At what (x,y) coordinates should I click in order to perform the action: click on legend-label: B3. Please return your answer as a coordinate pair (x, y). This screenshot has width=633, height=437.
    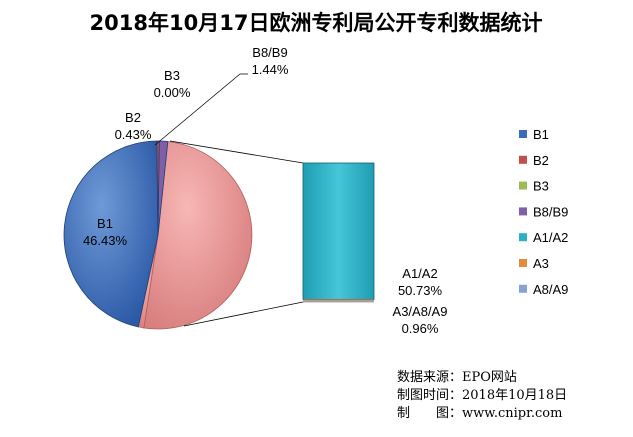
    Looking at the image, I should click on (541, 186).